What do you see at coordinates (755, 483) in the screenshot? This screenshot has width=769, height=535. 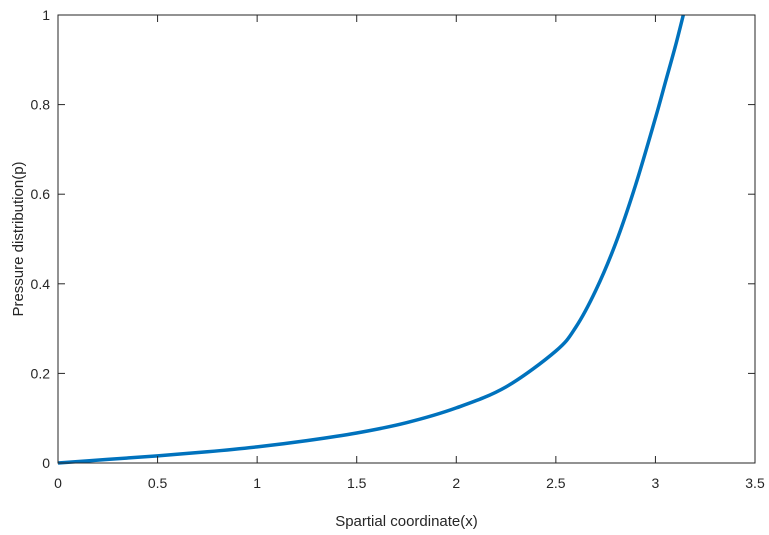 I see `x-tick-label: 3.5` at bounding box center [755, 483].